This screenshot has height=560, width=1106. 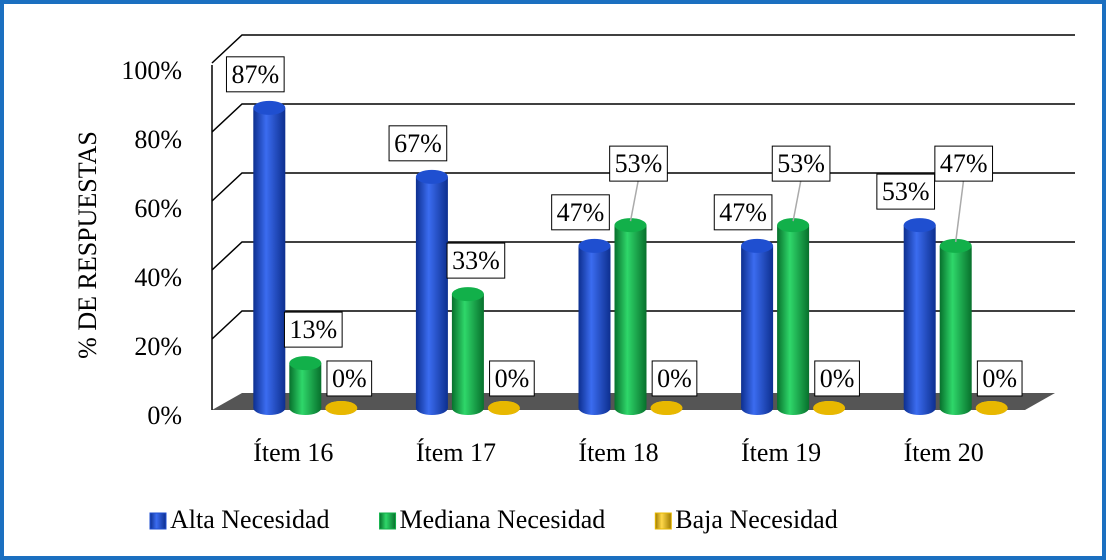 I want to click on y-axis-label: % DE RESPUESTAS, so click(x=87, y=245).